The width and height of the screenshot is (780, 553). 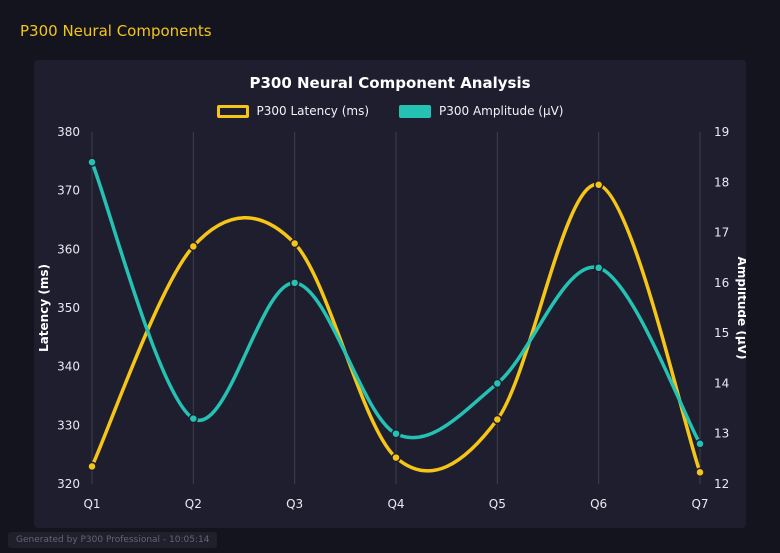 What do you see at coordinates (497, 504) in the screenshot?
I see `x-tick-label: Q5` at bounding box center [497, 504].